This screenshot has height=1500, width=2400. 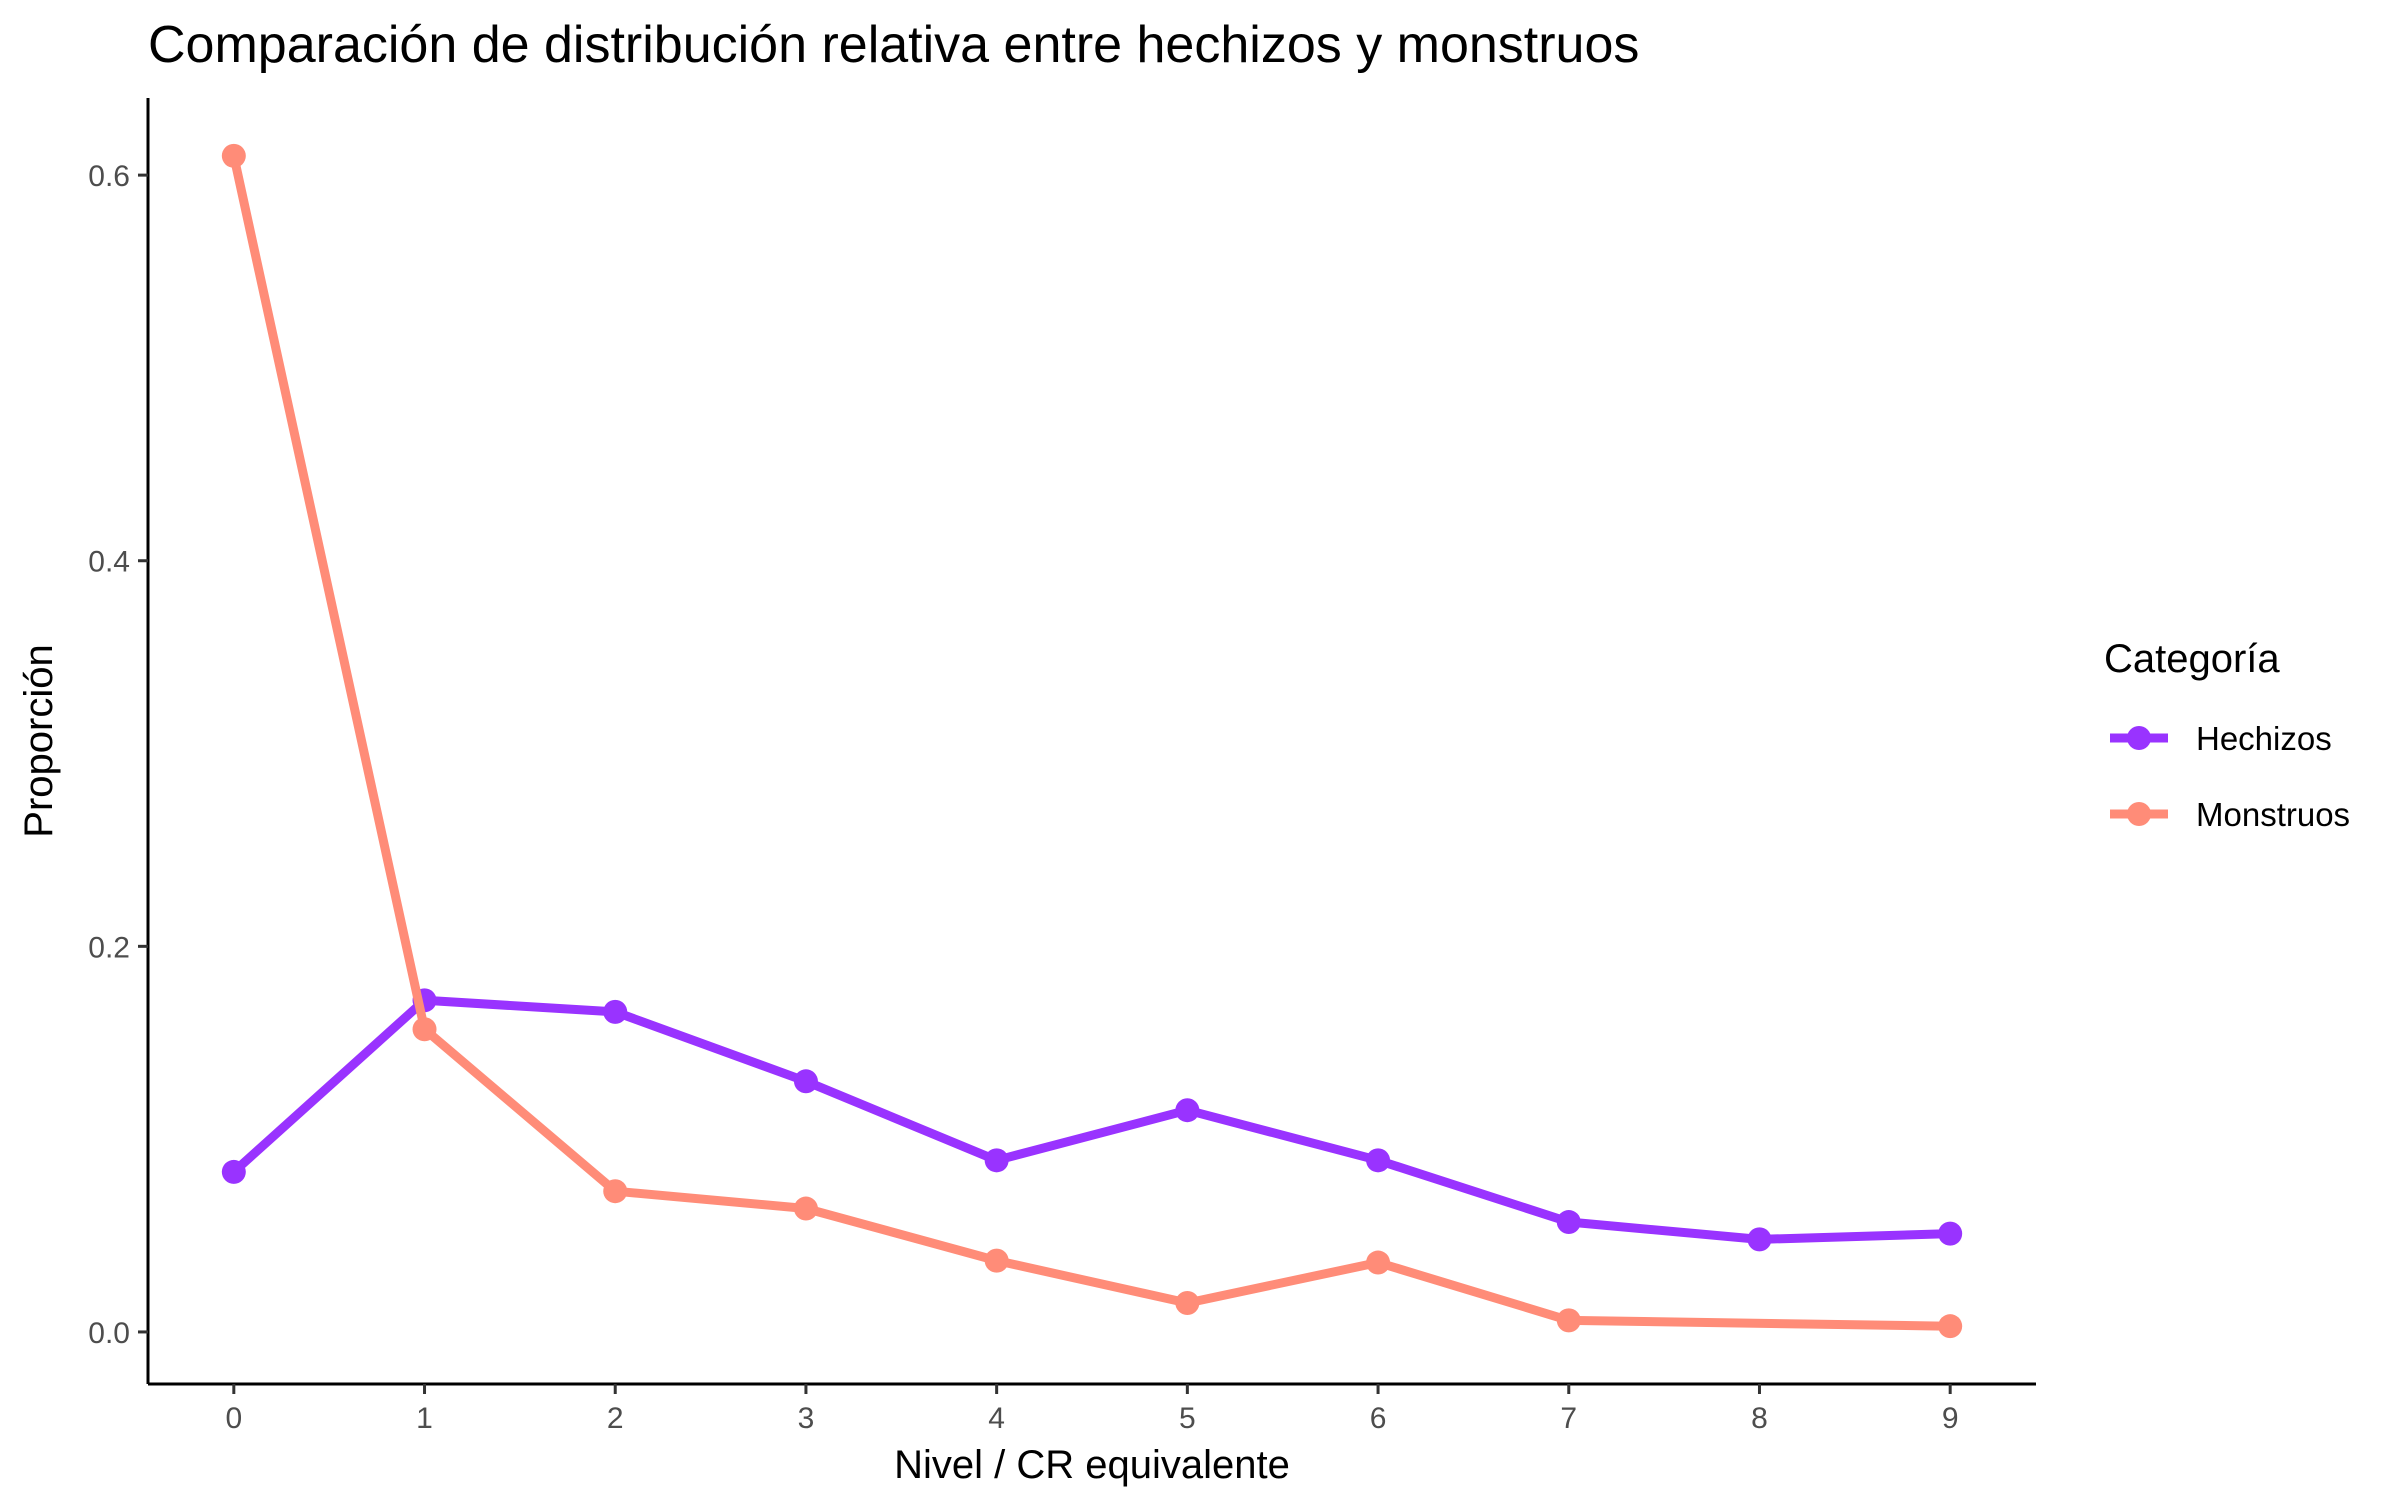 What do you see at coordinates (109, 176) in the screenshot?
I see `y-tick-label: 0.6` at bounding box center [109, 176].